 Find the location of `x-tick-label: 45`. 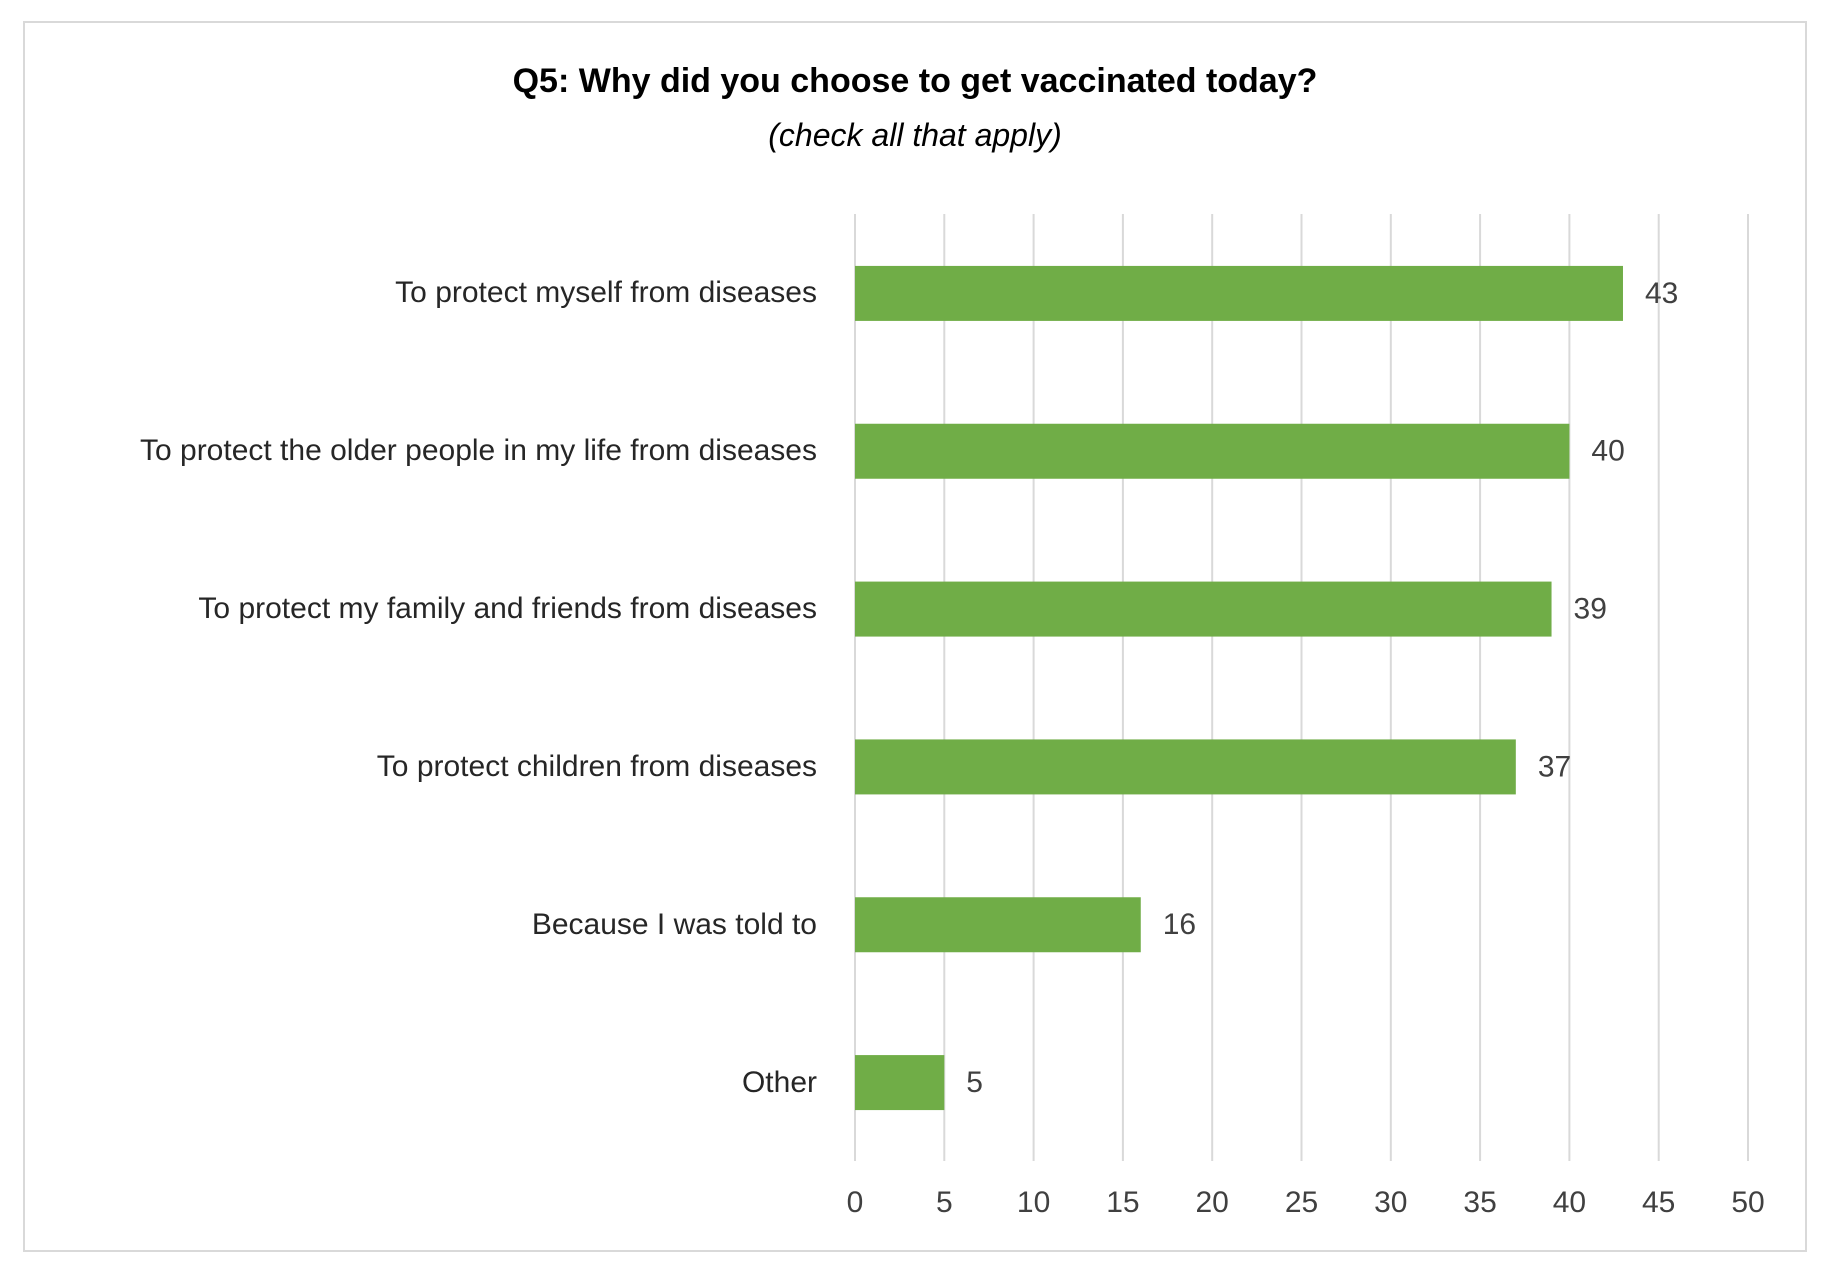

x-tick-label: 45 is located at coordinates (1658, 1202).